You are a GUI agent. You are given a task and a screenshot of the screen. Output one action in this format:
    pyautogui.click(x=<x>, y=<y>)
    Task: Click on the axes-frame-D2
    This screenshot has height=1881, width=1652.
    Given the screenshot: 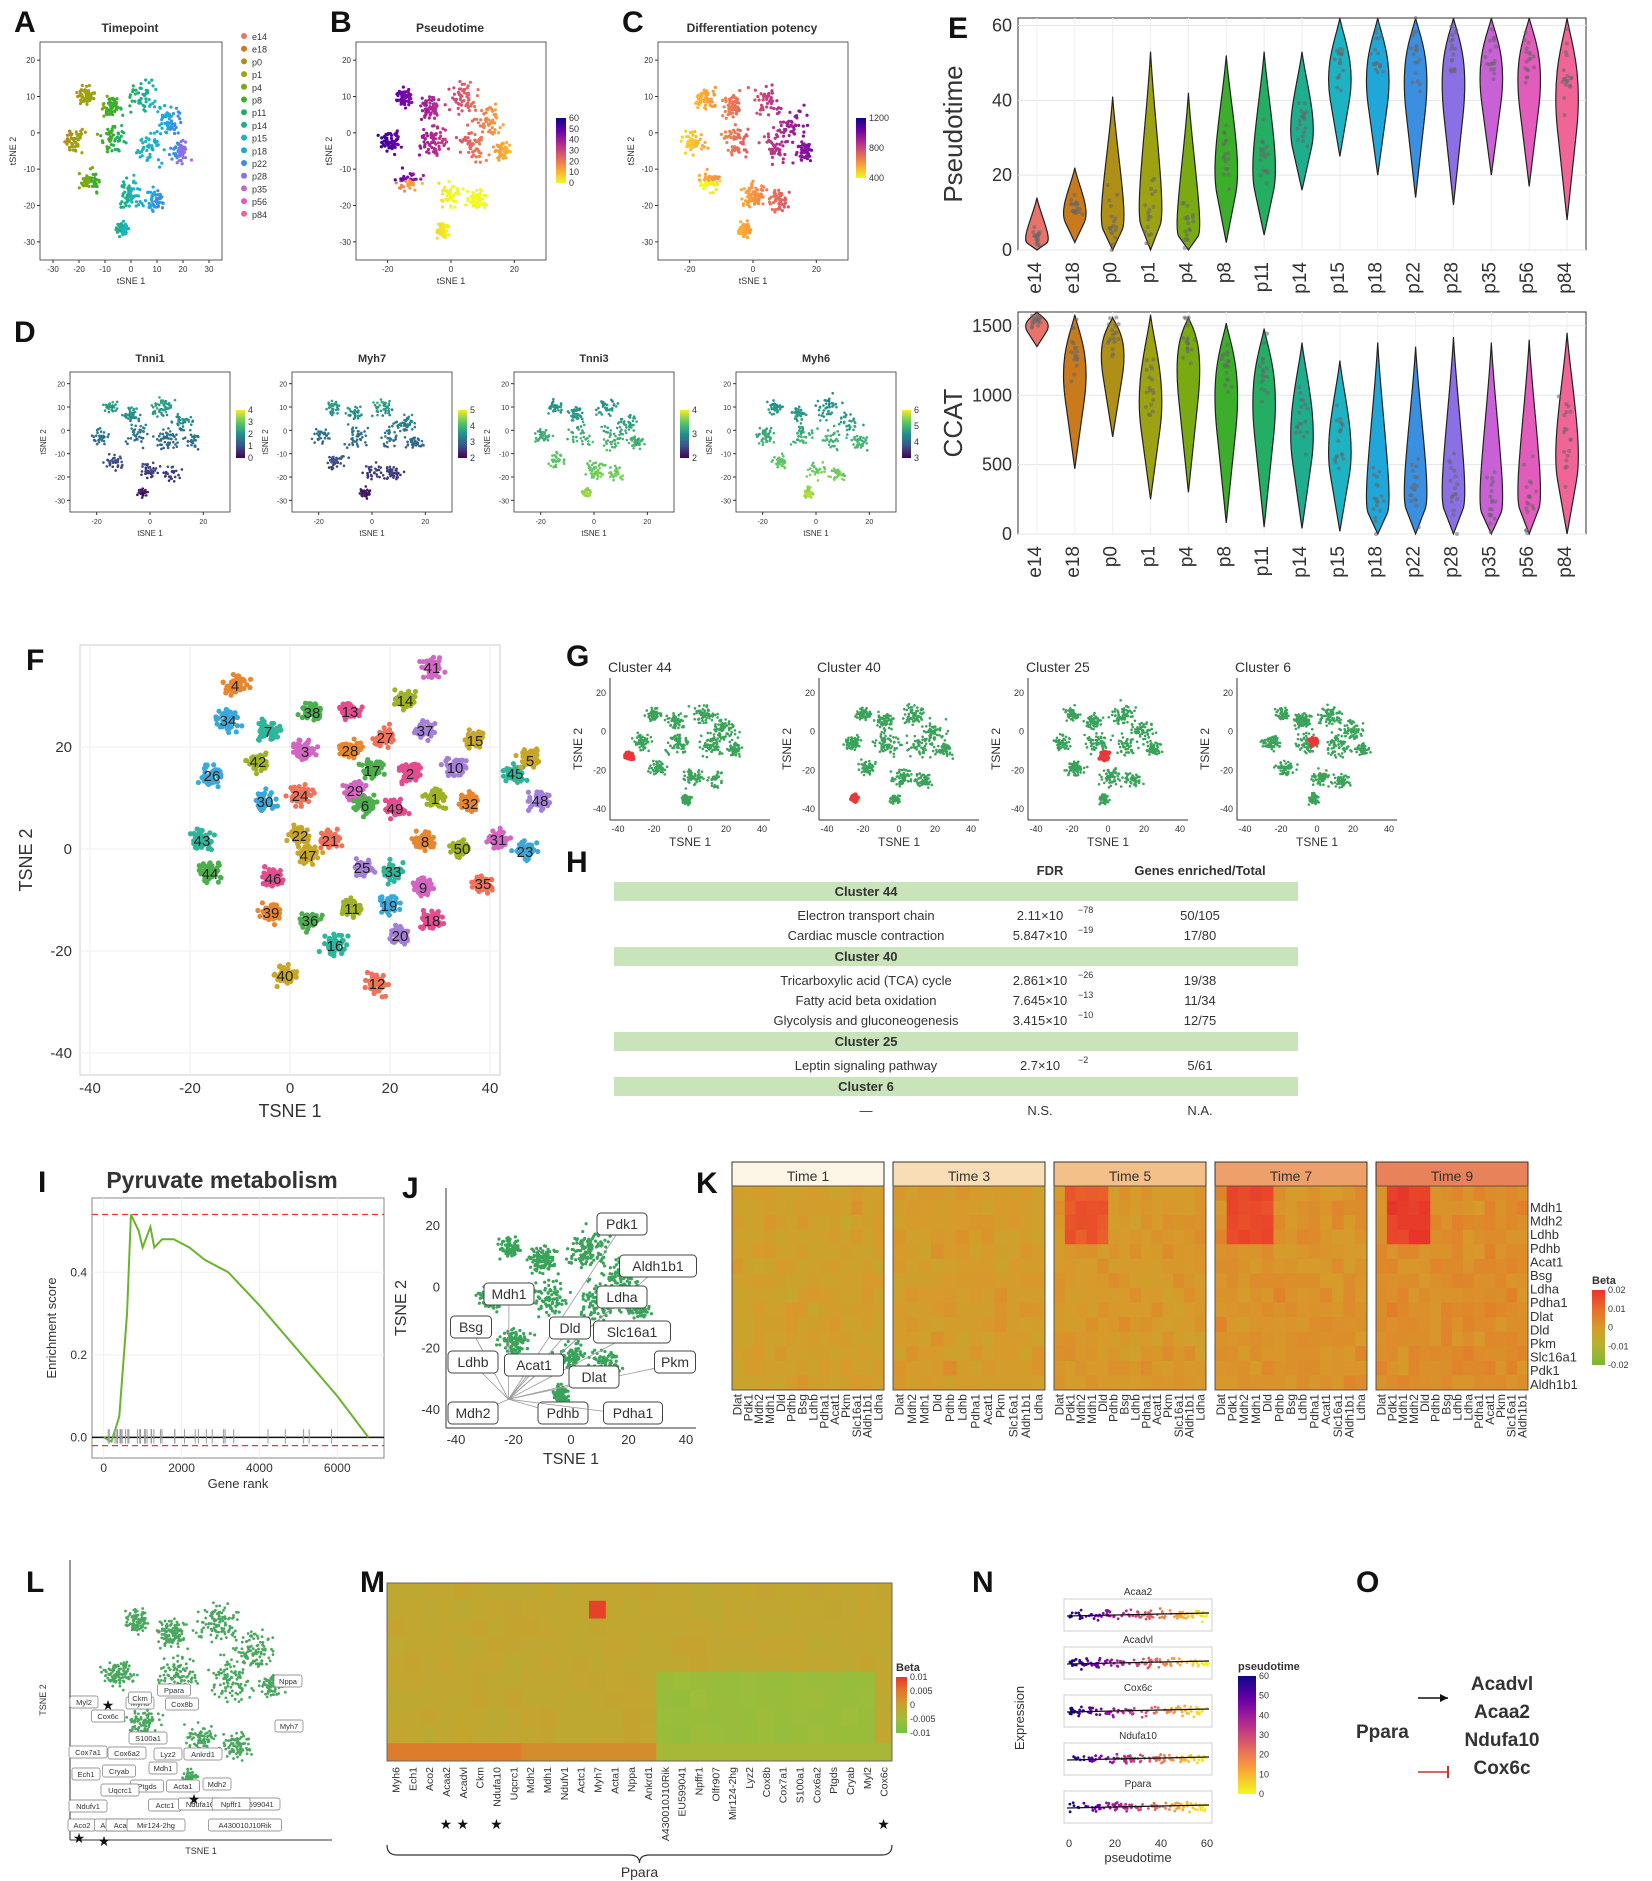 What is the action you would take?
    pyautogui.click(x=594, y=442)
    